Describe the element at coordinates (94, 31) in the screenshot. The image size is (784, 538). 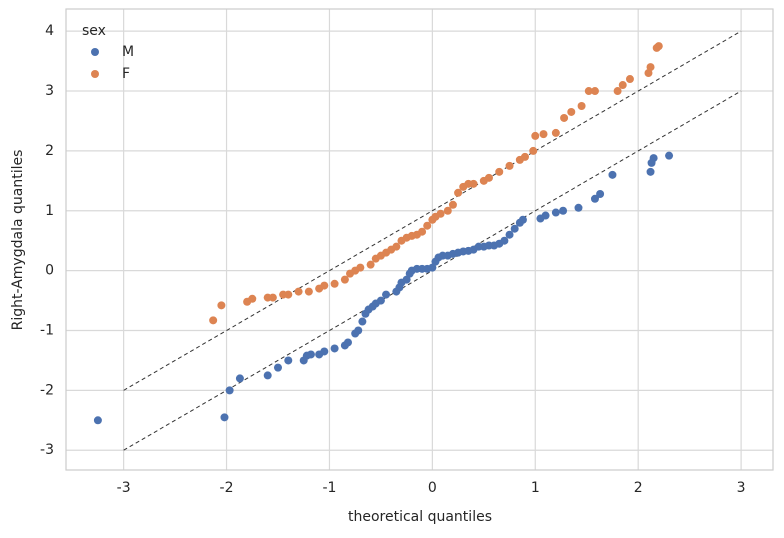
I see `legend-title: sex` at that location.